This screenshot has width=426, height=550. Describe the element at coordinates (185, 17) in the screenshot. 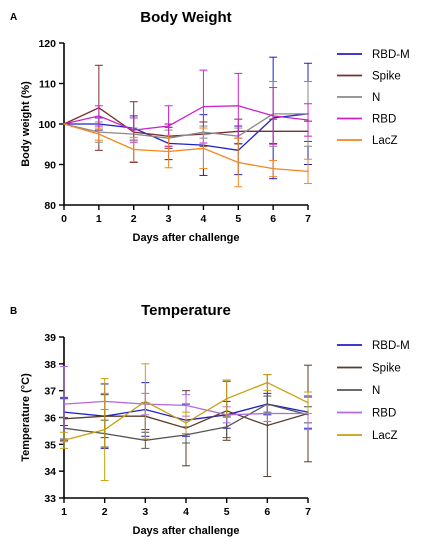

I see `chart-title: Body Weight` at that location.